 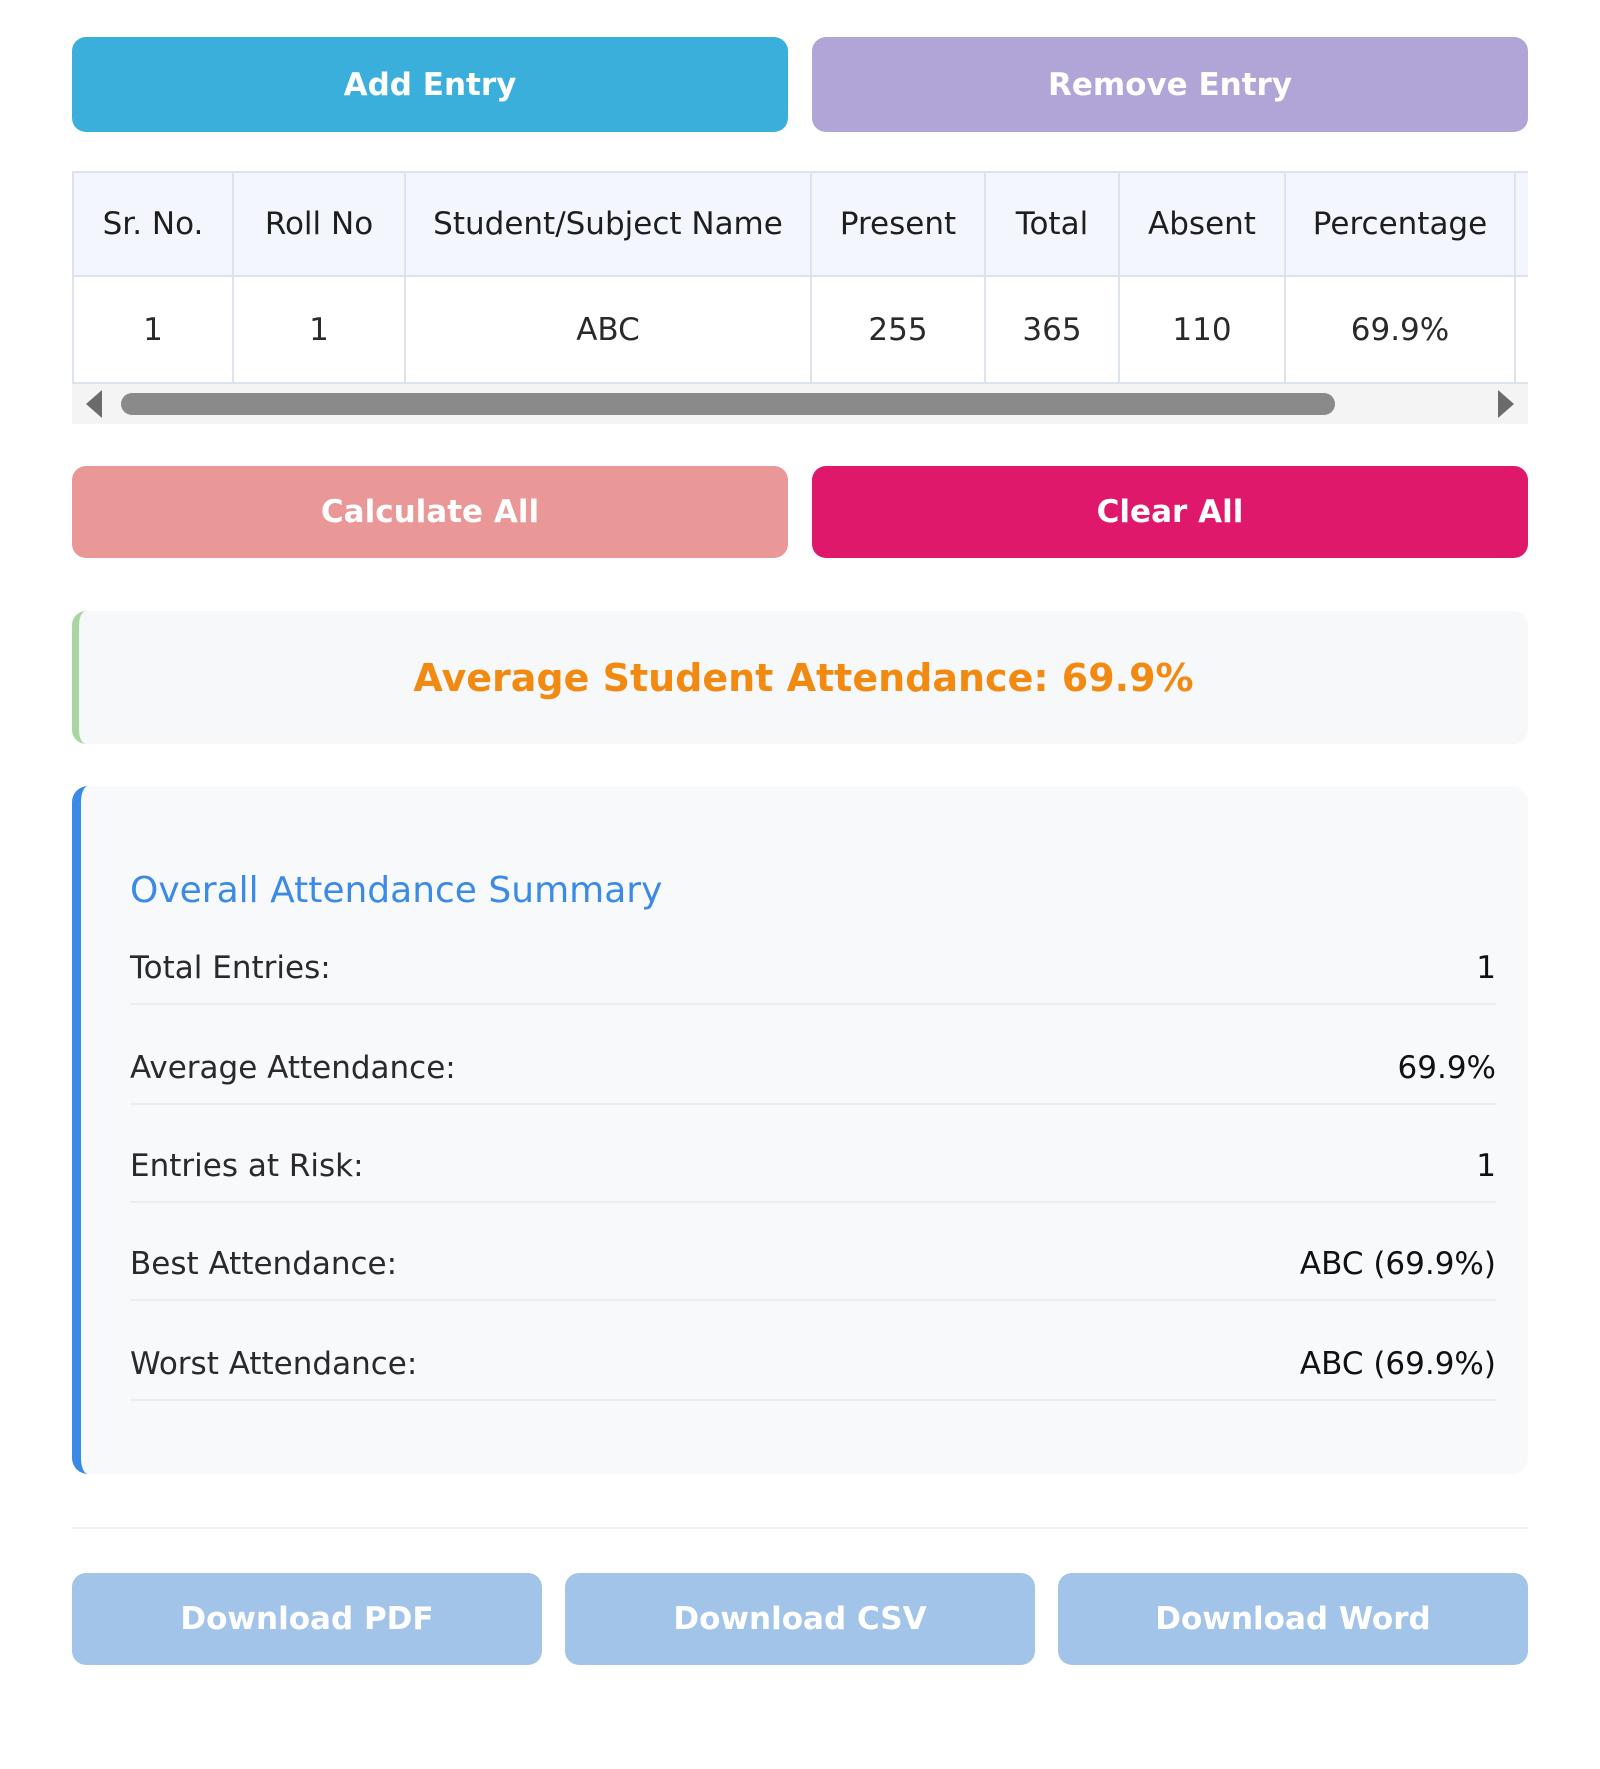 I want to click on header-present: Present, so click(x=898, y=224).